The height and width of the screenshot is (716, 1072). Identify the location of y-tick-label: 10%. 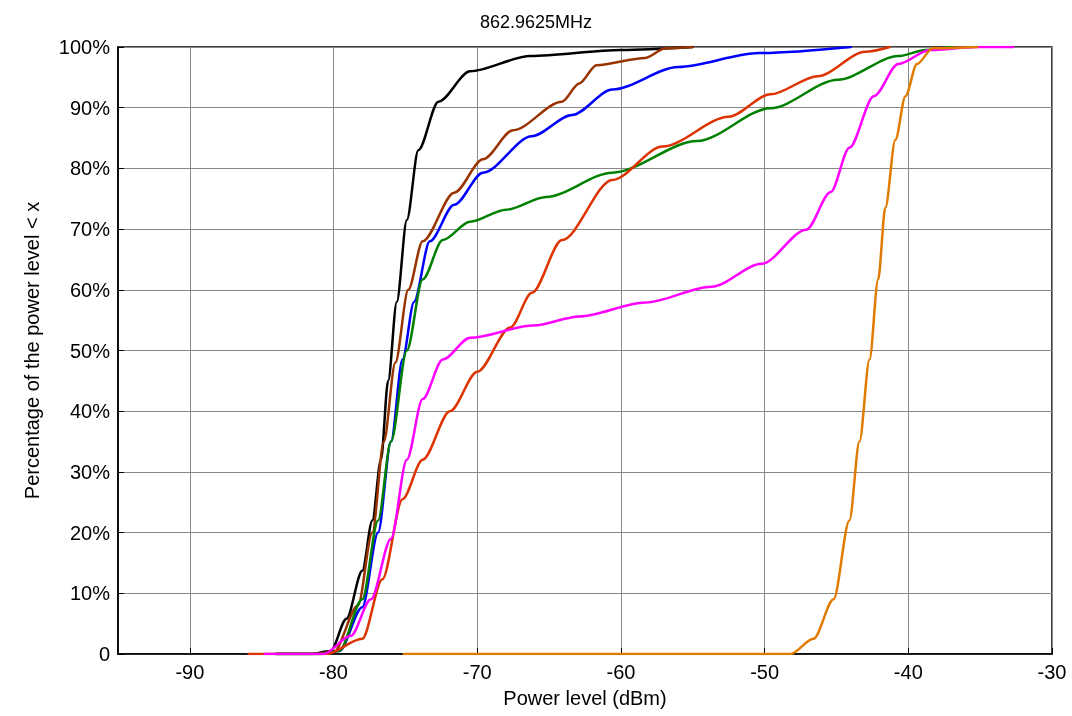
(90, 593).